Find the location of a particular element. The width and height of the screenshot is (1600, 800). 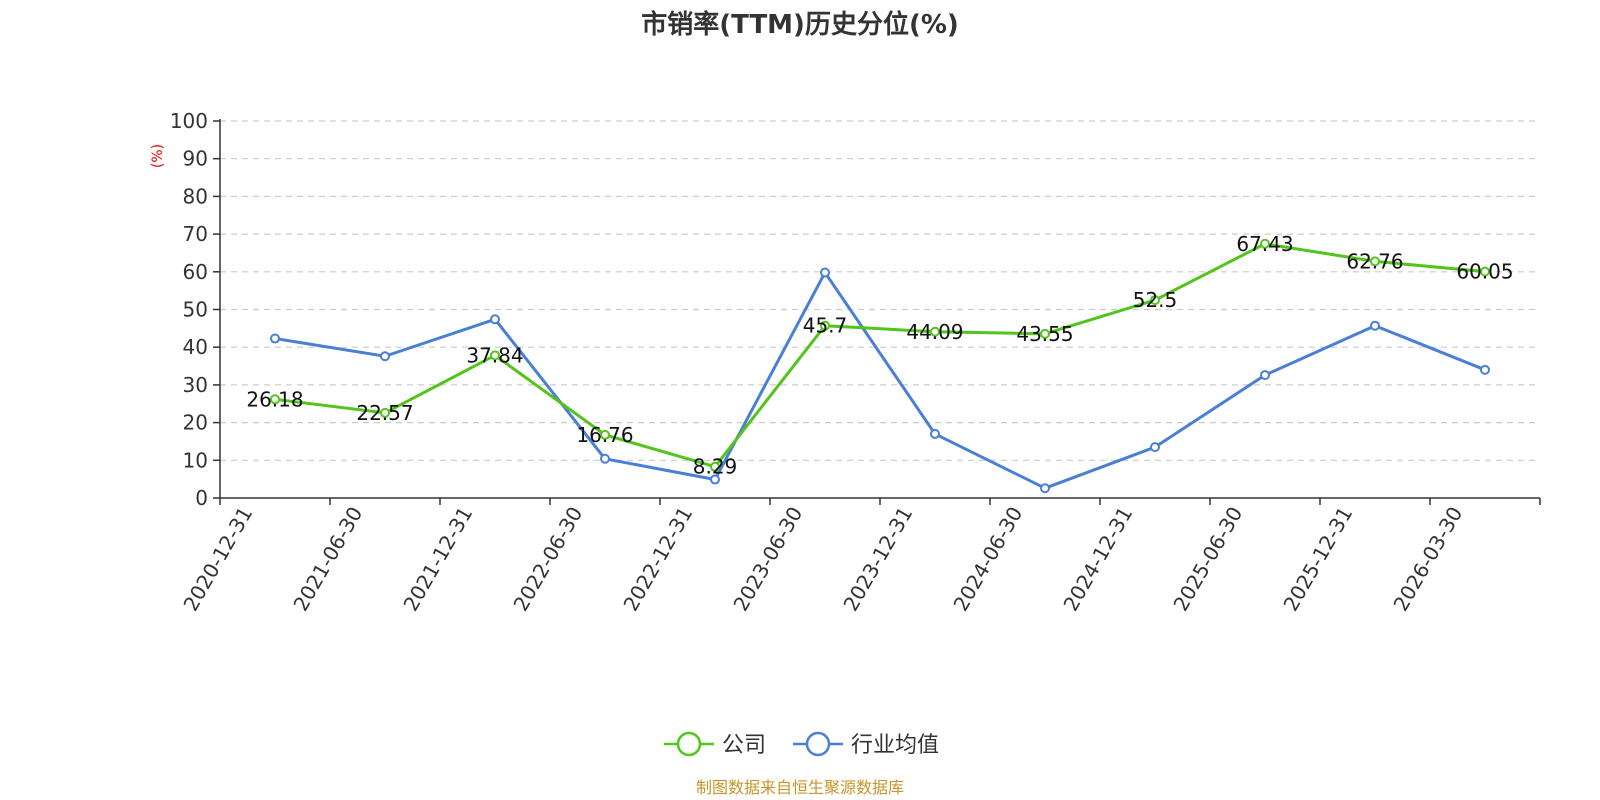

x-tick-label: 2025-12-31 is located at coordinates (1317, 559).